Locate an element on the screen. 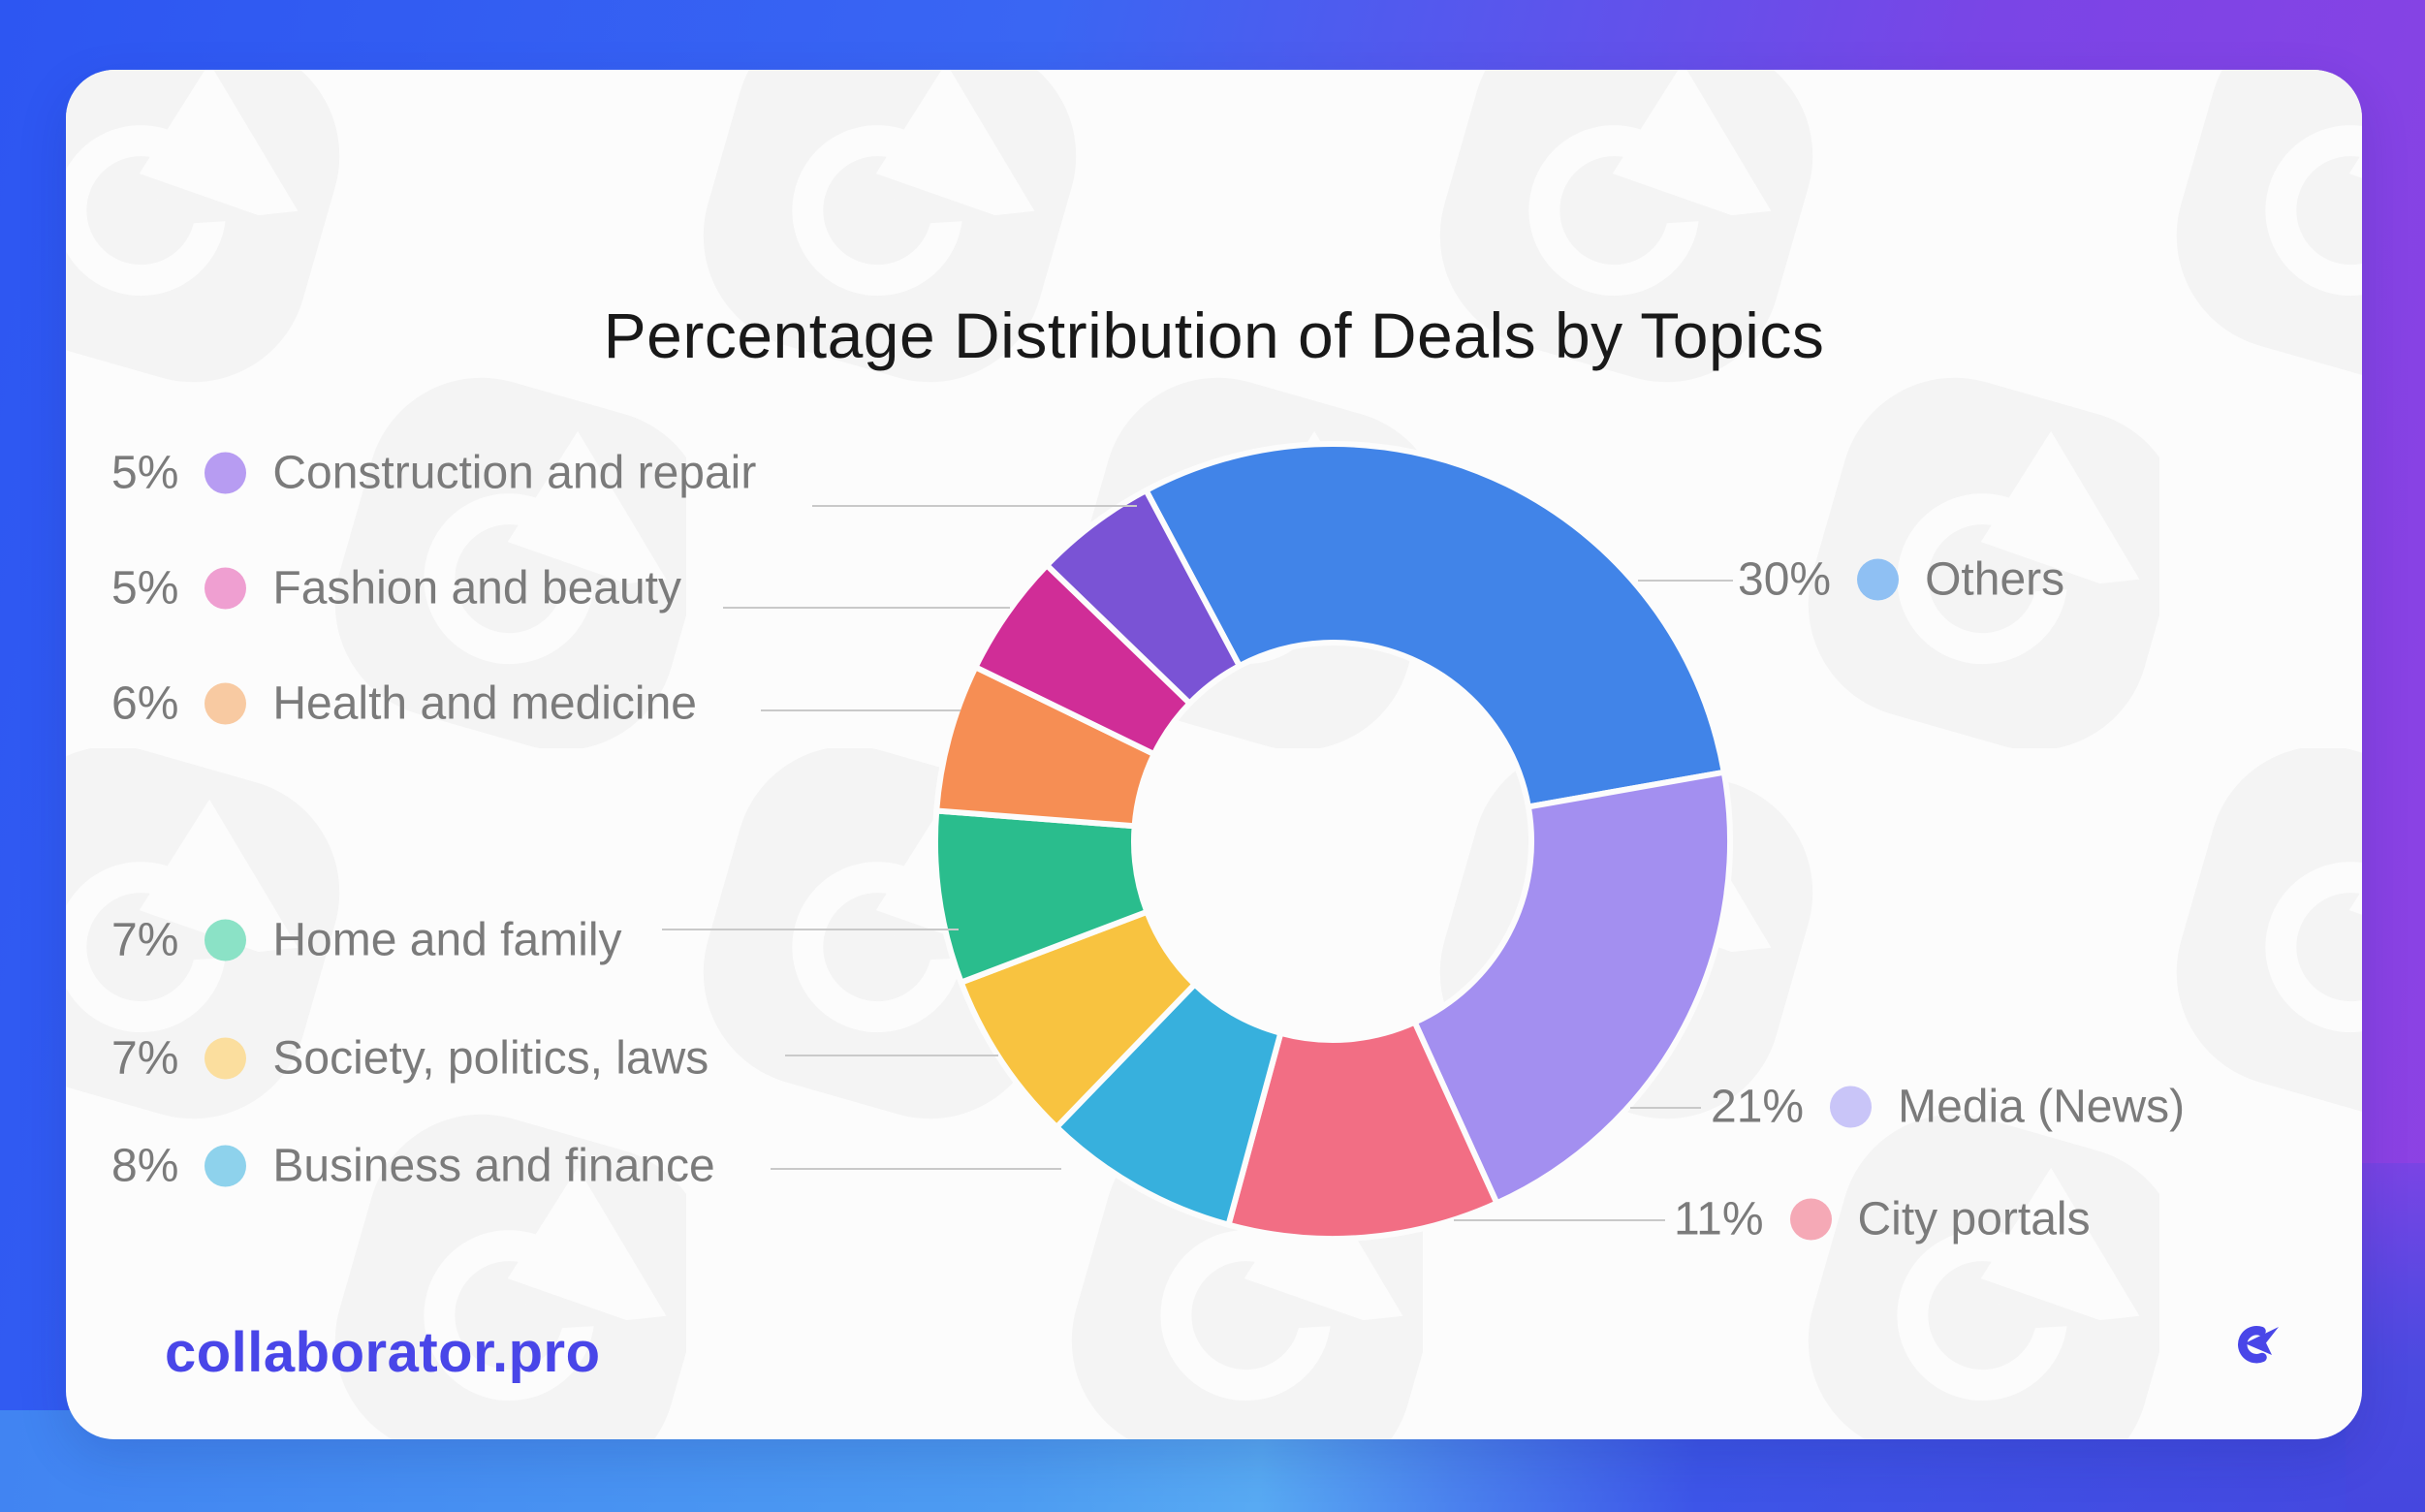  legend-label: Home and family is located at coordinates (447, 940).